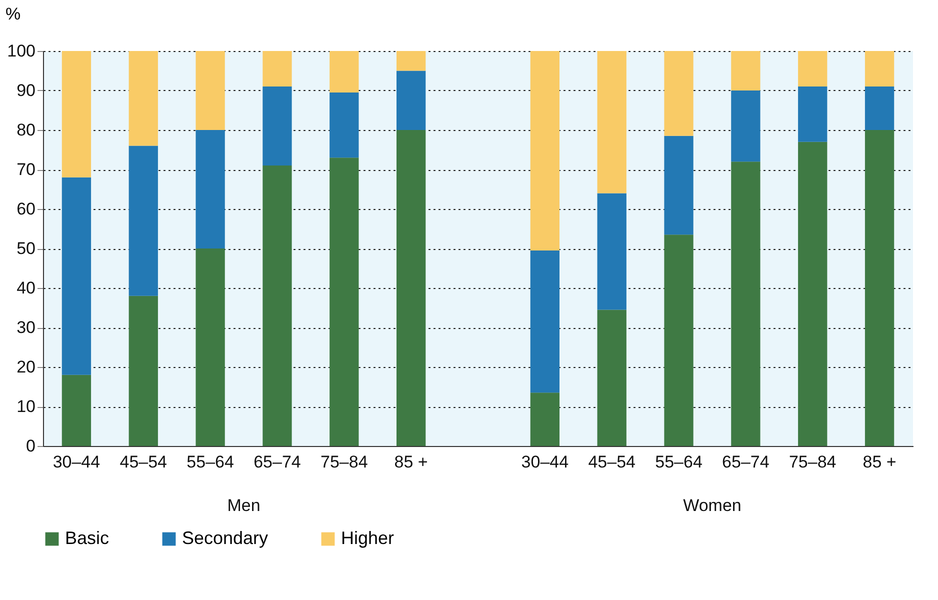 This screenshot has height=600, width=938. Describe the element at coordinates (26, 248) in the screenshot. I see `y-tick-label: 50` at that location.